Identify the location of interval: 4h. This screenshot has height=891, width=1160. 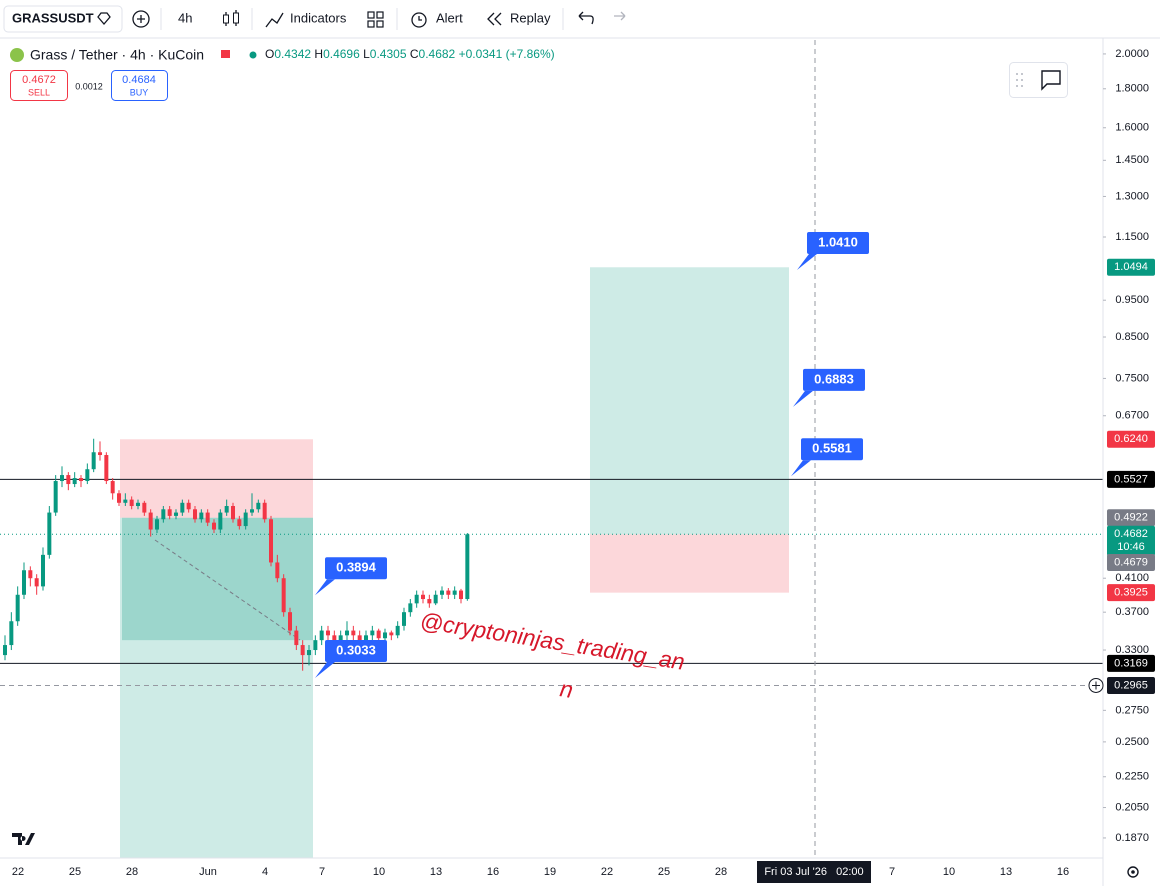
(185, 17).